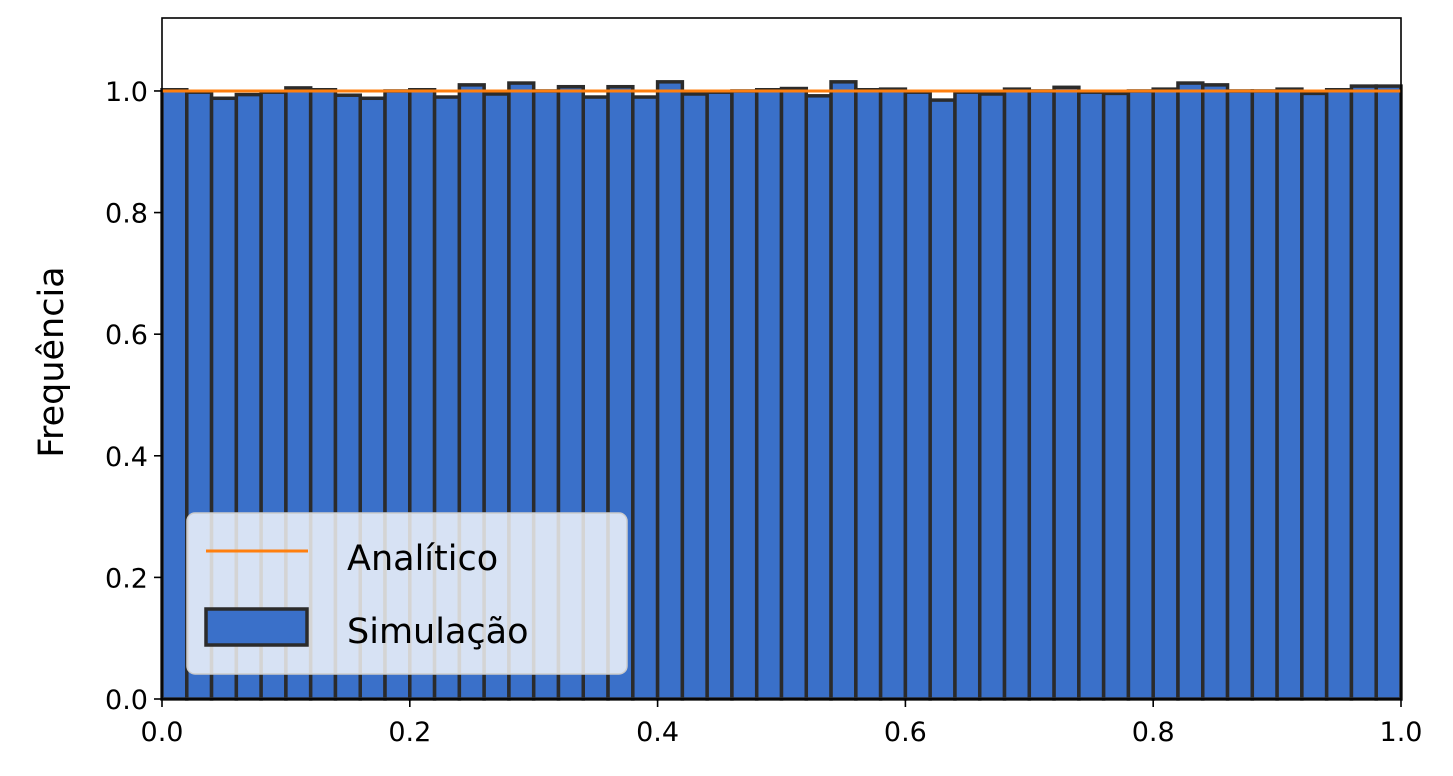 The width and height of the screenshot is (1453, 776). I want to click on legend-label-analitico: Analítico, so click(422, 559).